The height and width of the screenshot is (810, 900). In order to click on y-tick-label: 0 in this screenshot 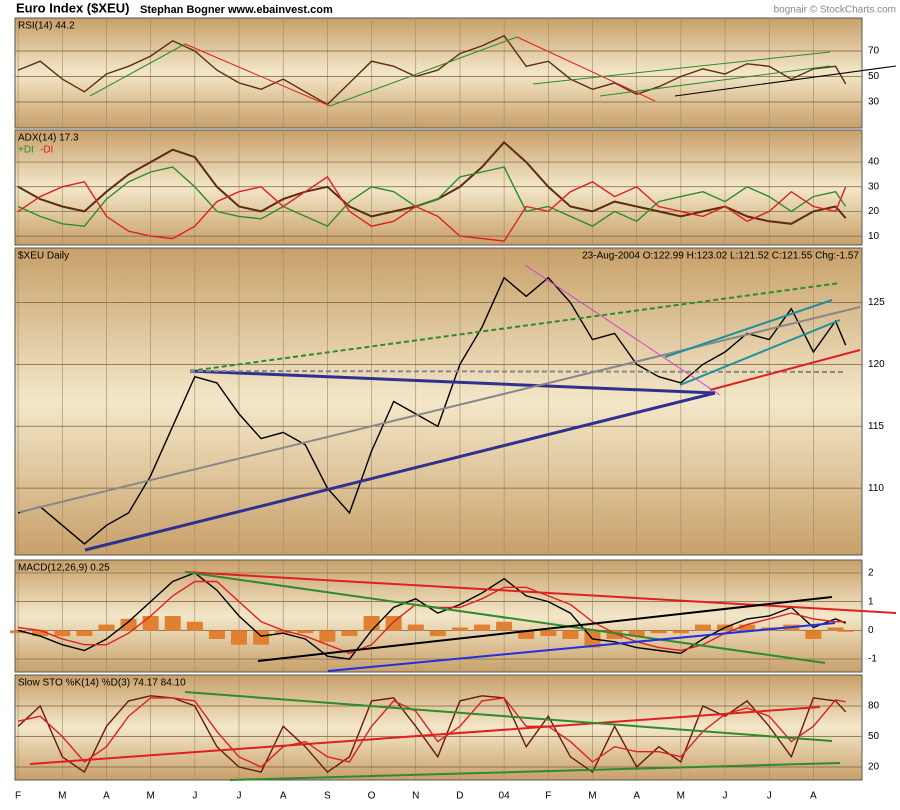, I will do `click(871, 630)`.